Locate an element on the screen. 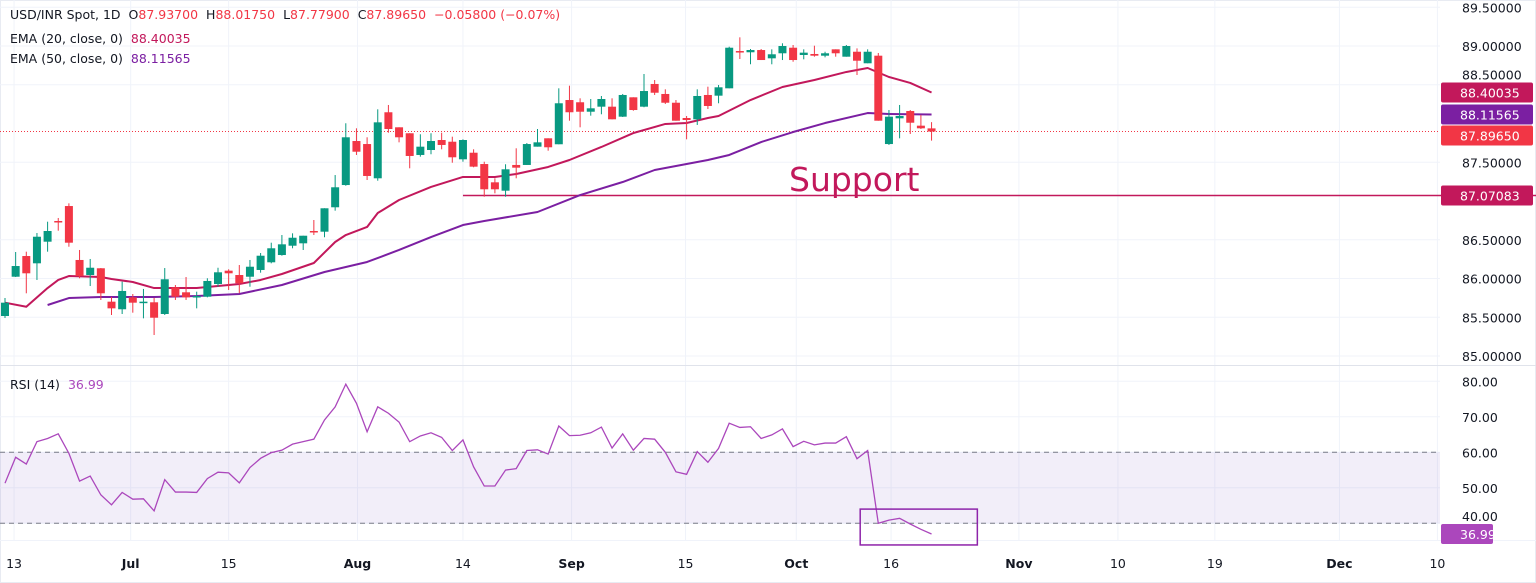 This screenshot has width=1536, height=583. rsi-legend: RSI (14) 36.99 is located at coordinates (59, 384).